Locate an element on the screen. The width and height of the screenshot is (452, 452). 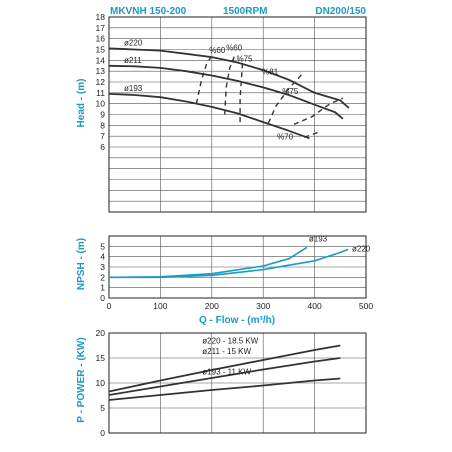
power-y-tick-label: 10 is located at coordinates (101, 383).